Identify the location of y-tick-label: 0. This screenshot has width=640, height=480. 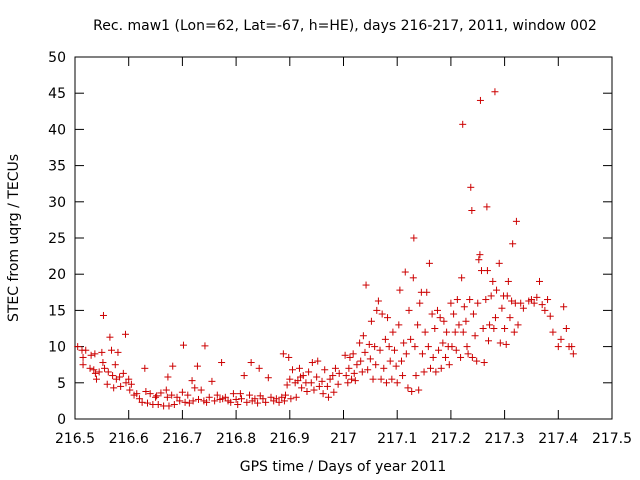
(61, 420).